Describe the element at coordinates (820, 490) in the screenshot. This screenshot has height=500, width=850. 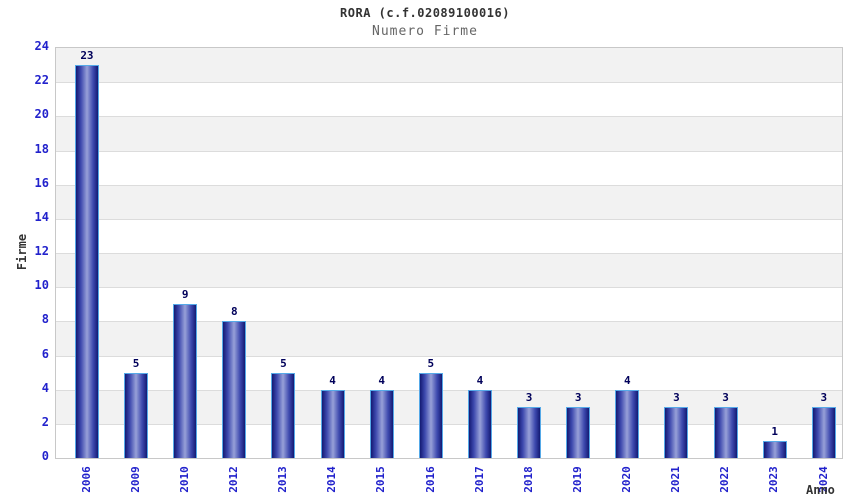
I see `x-axis-label: Anno` at that location.